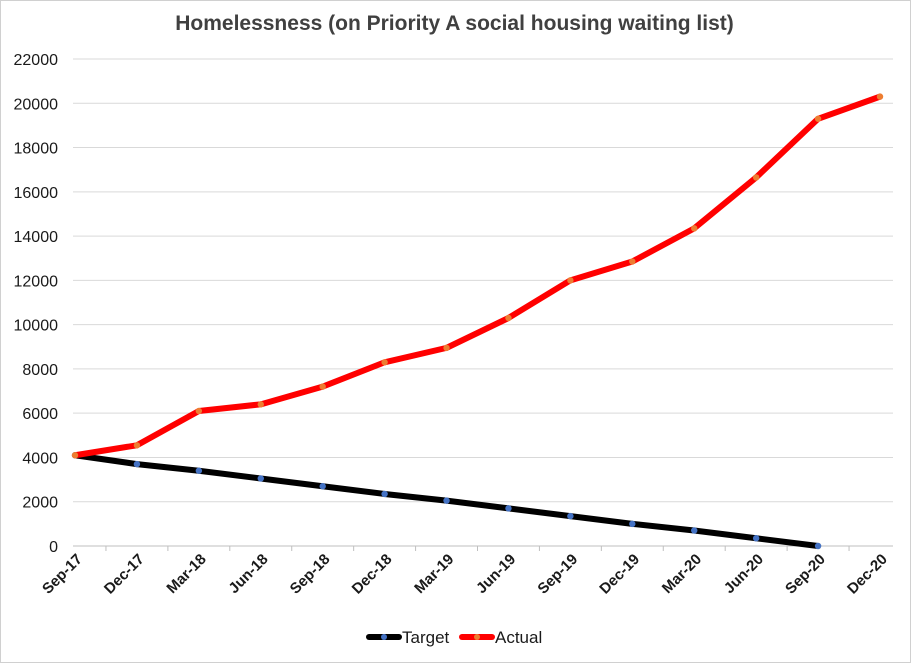  Describe the element at coordinates (36, 326) in the screenshot. I see `y-tick-label: 10000` at that location.